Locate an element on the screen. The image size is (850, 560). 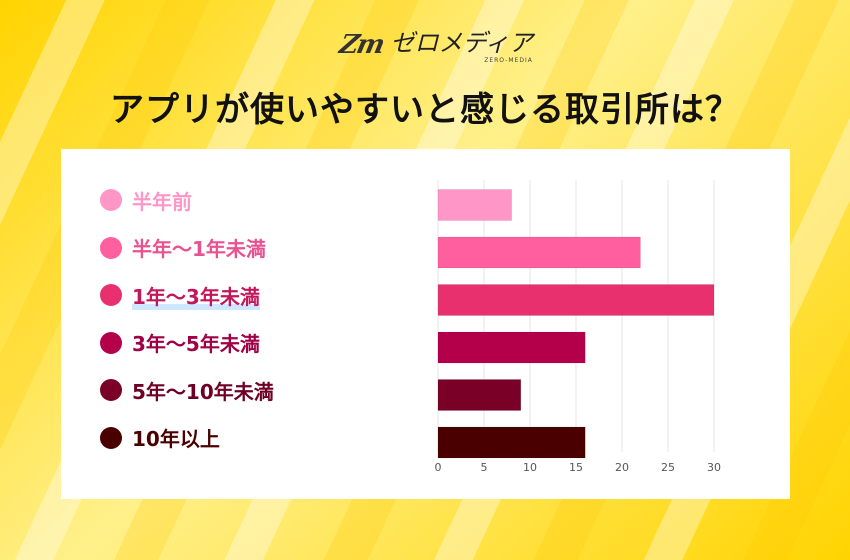
x-tick-label: 30 is located at coordinates (714, 467).